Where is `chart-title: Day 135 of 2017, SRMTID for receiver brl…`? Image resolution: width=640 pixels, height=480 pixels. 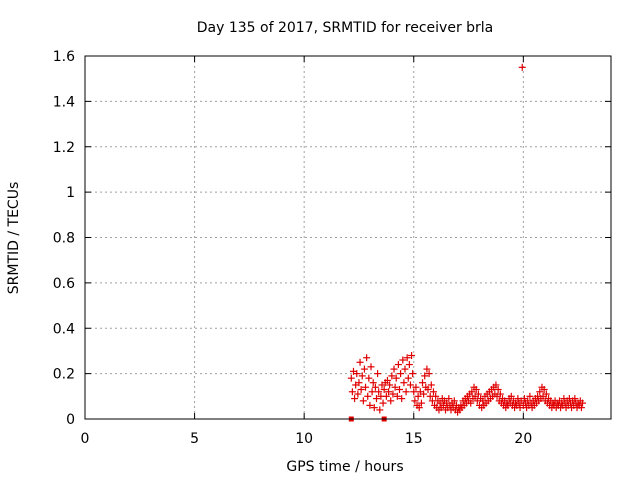 chart-title: Day 135 of 2017, SRMTID for receiver brl… is located at coordinates (345, 28).